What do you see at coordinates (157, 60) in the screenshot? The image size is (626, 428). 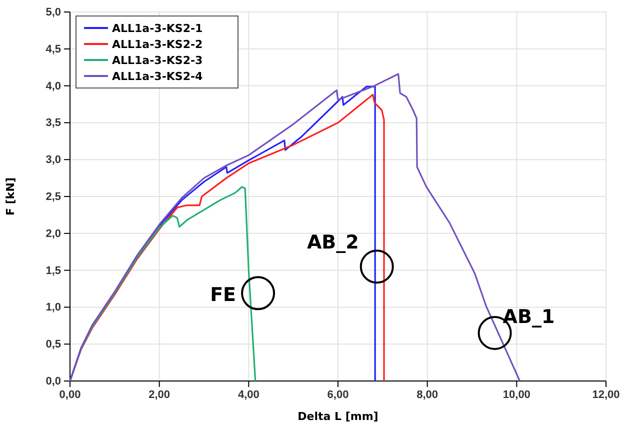 I see `legend-label: ALL1a-3-KS2-3` at bounding box center [157, 60].